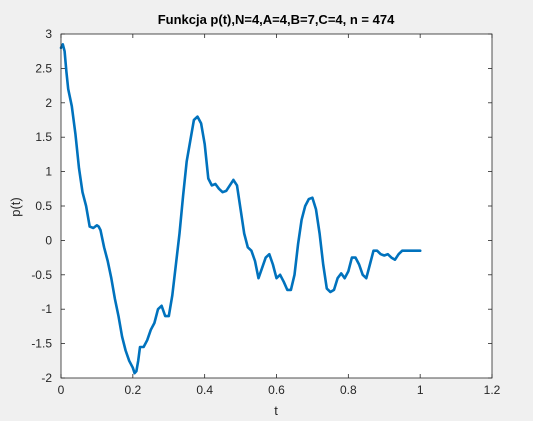 The height and width of the screenshot is (421, 533). Describe the element at coordinates (276, 19) in the screenshot. I see `chart-title: Funkcja p(t),N=4,A=4,B=7,C=4, n = 474` at that location.